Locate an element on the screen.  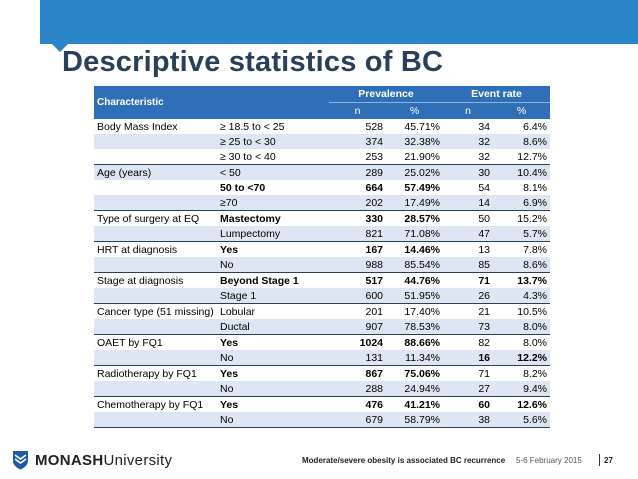
cell-prevalence-n: 1024 is located at coordinates (371, 342).